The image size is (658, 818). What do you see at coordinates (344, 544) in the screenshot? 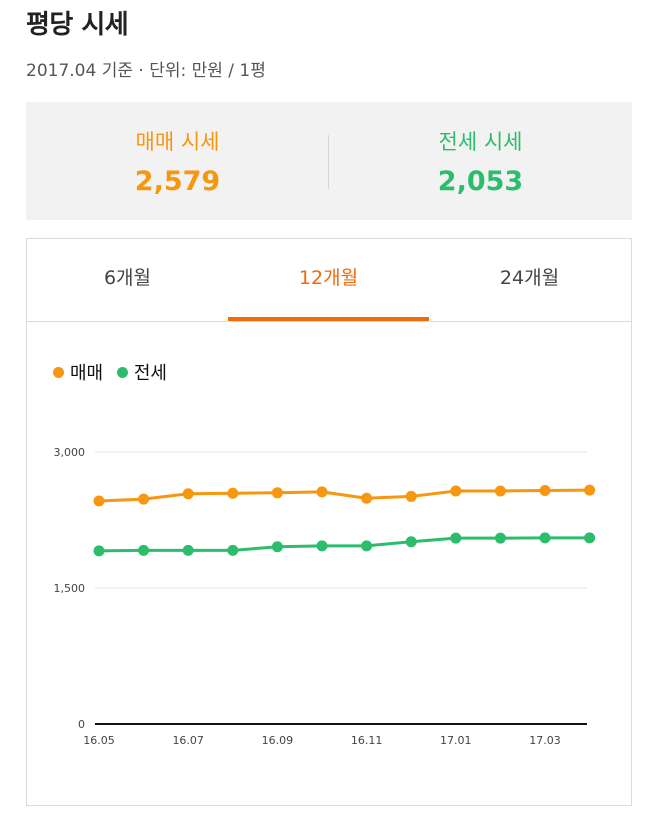
I see `series-line-jeonse` at bounding box center [344, 544].